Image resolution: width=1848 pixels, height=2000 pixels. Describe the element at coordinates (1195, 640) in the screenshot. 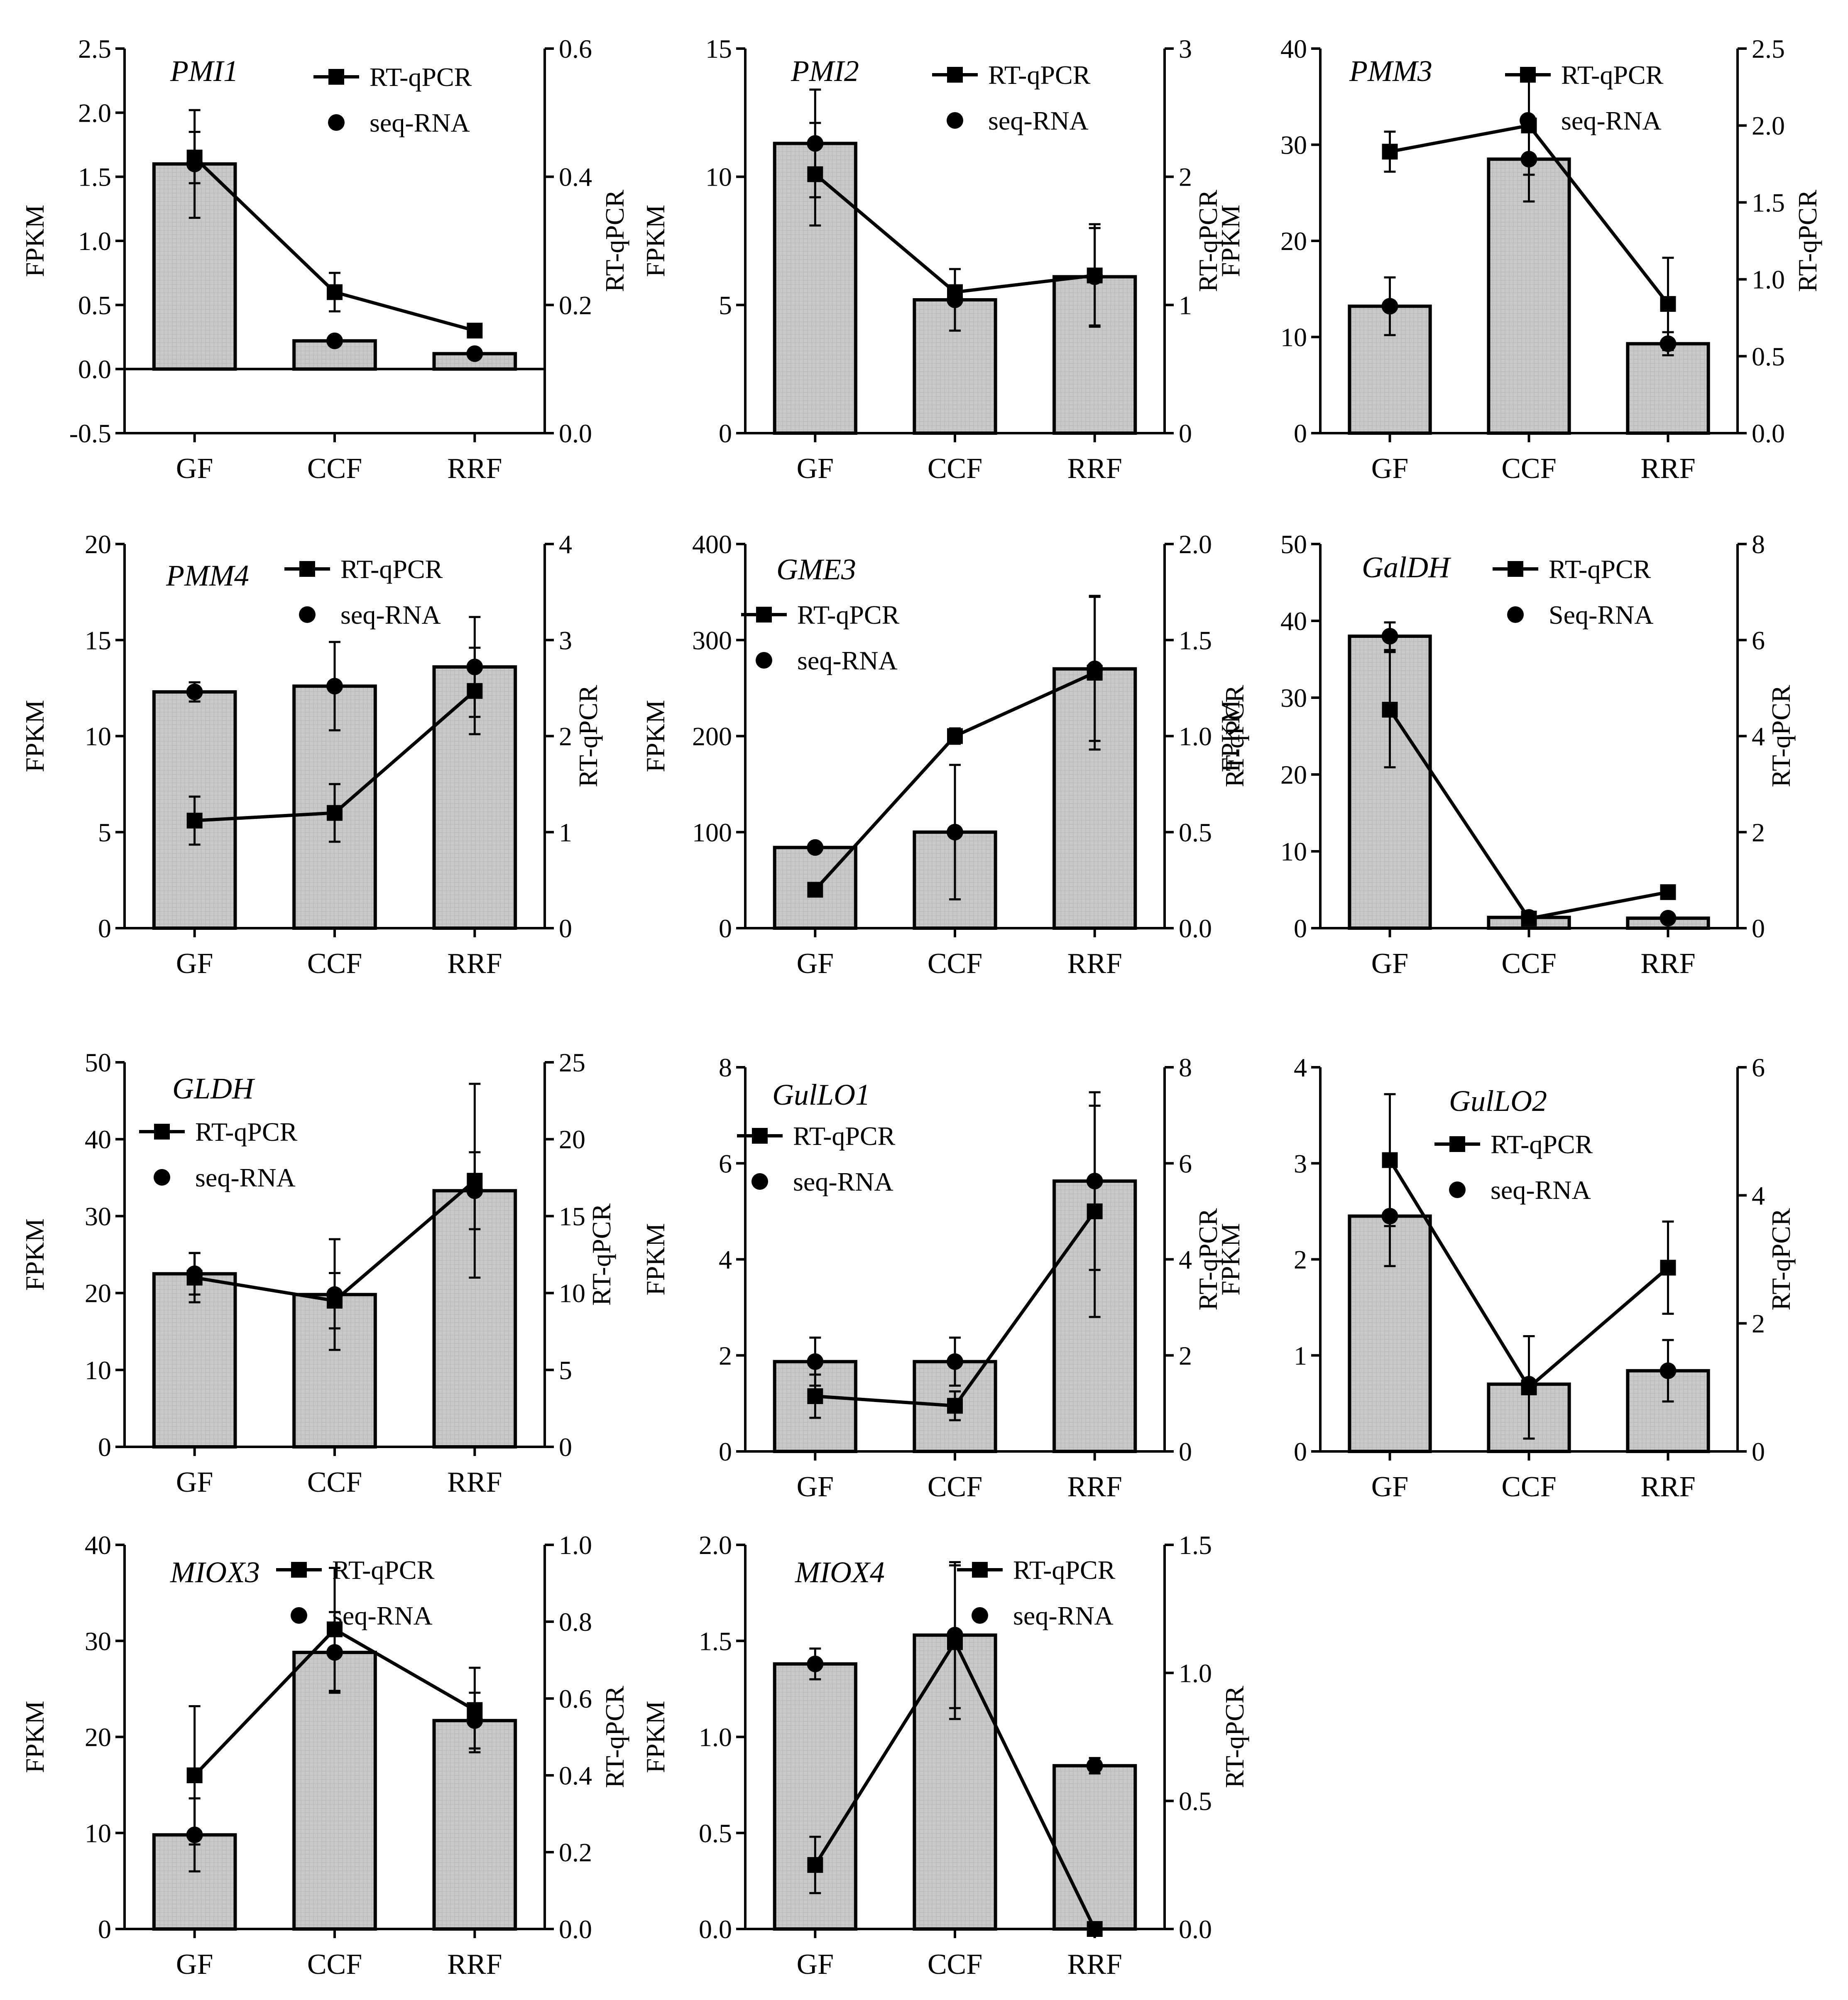

I see `y2-tick-label: 1.5` at that location.